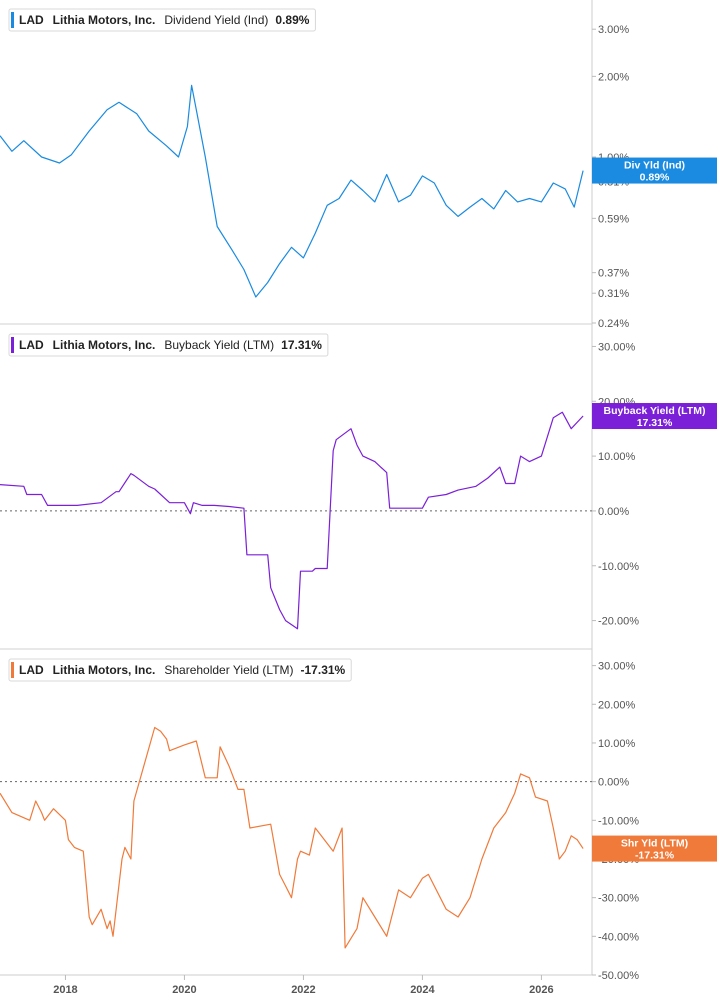 The image size is (717, 1005). Describe the element at coordinates (292, 20) in the screenshot. I see `legend-value: 0.89%` at that location.